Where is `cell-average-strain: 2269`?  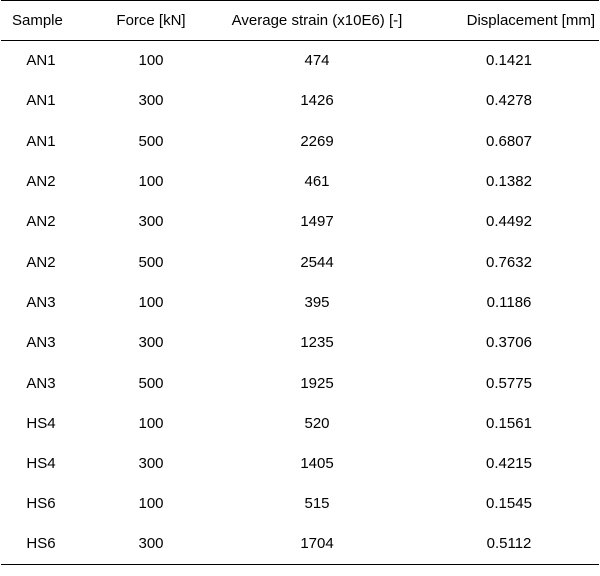
cell-average-strain: 2269 is located at coordinates (317, 141).